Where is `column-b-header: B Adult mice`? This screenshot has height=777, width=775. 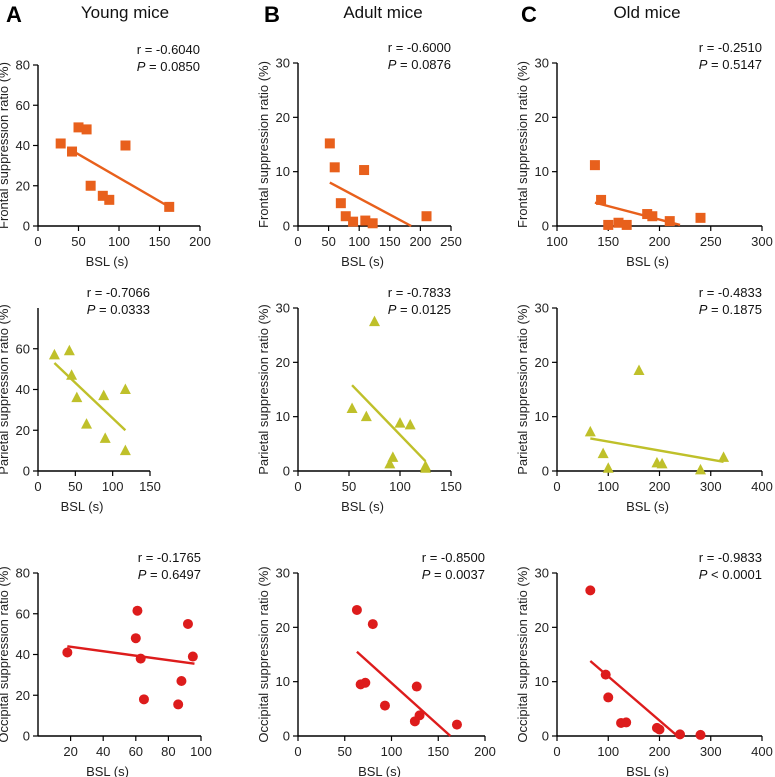
column-b-header: B Adult mice is located at coordinates (343, 14).